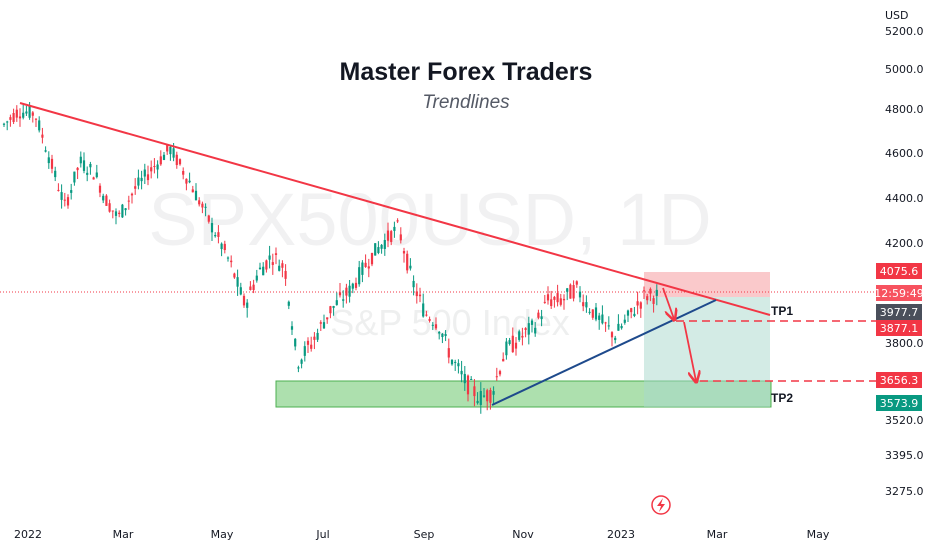 Image resolution: width=932 pixels, height=550 pixels. I want to click on tp2-label: TP2, so click(782, 398).